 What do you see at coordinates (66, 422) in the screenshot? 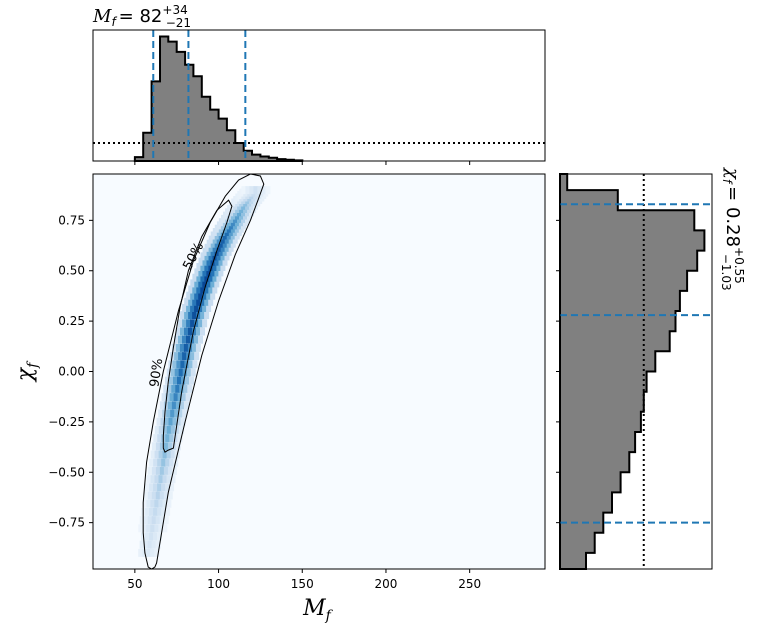
I see `y-tick-label: −0.25` at bounding box center [66, 422].